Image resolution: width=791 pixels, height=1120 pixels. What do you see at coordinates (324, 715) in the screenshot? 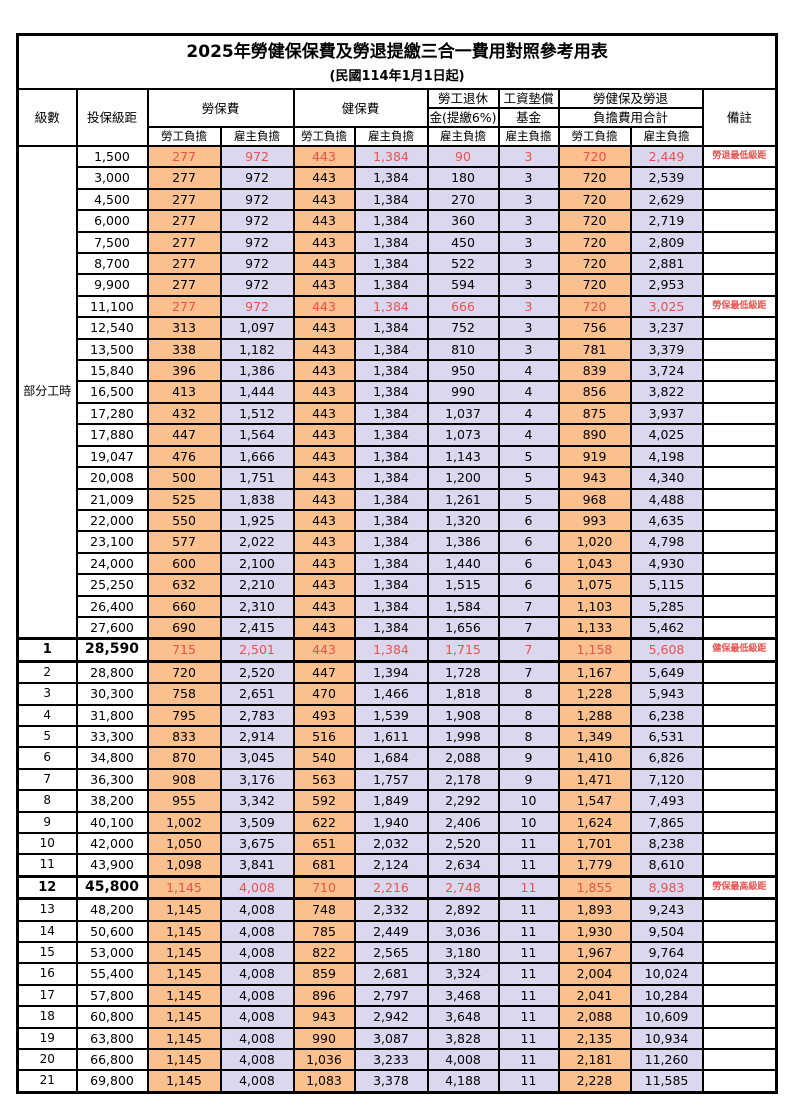
I see `value-cell: 493` at bounding box center [324, 715].